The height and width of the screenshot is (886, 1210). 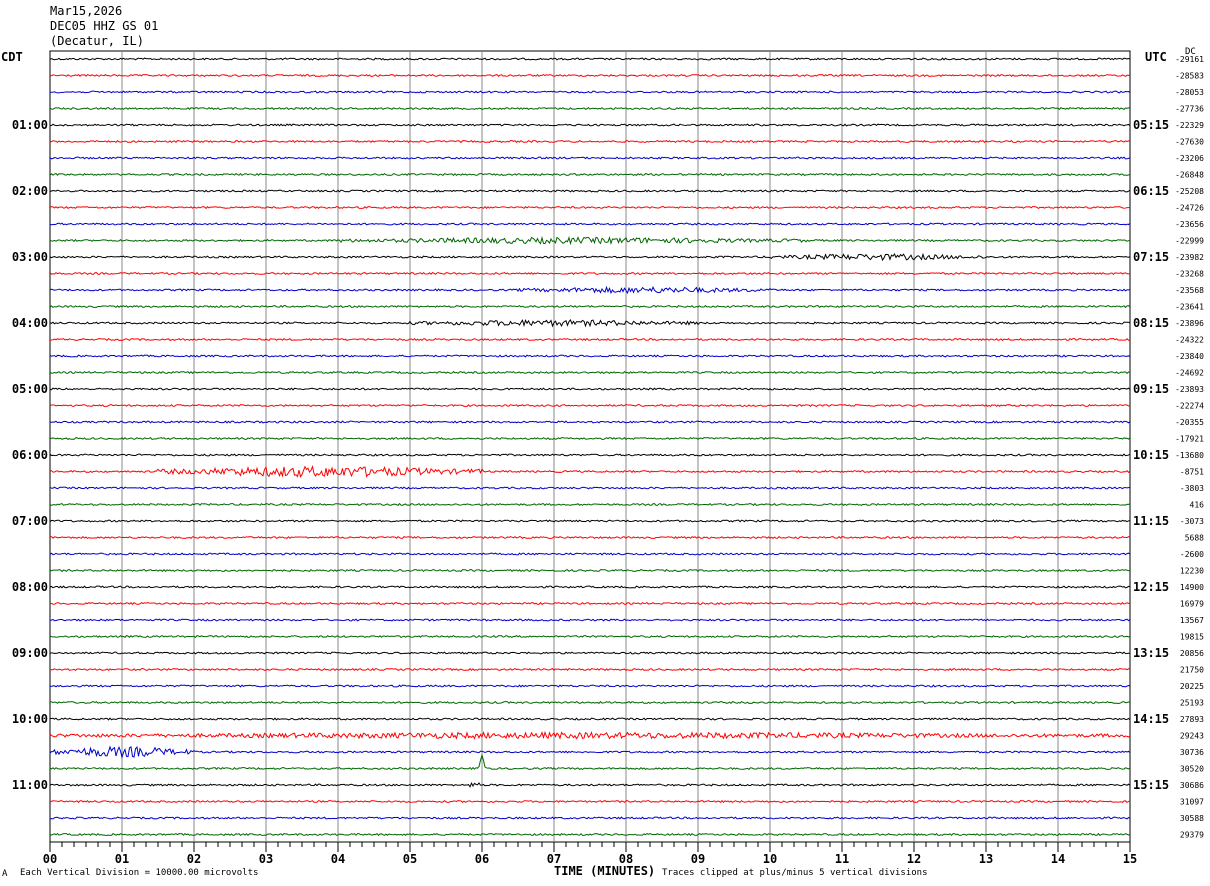 I want to click on x-tick-label: 15, so click(x=1130, y=859).